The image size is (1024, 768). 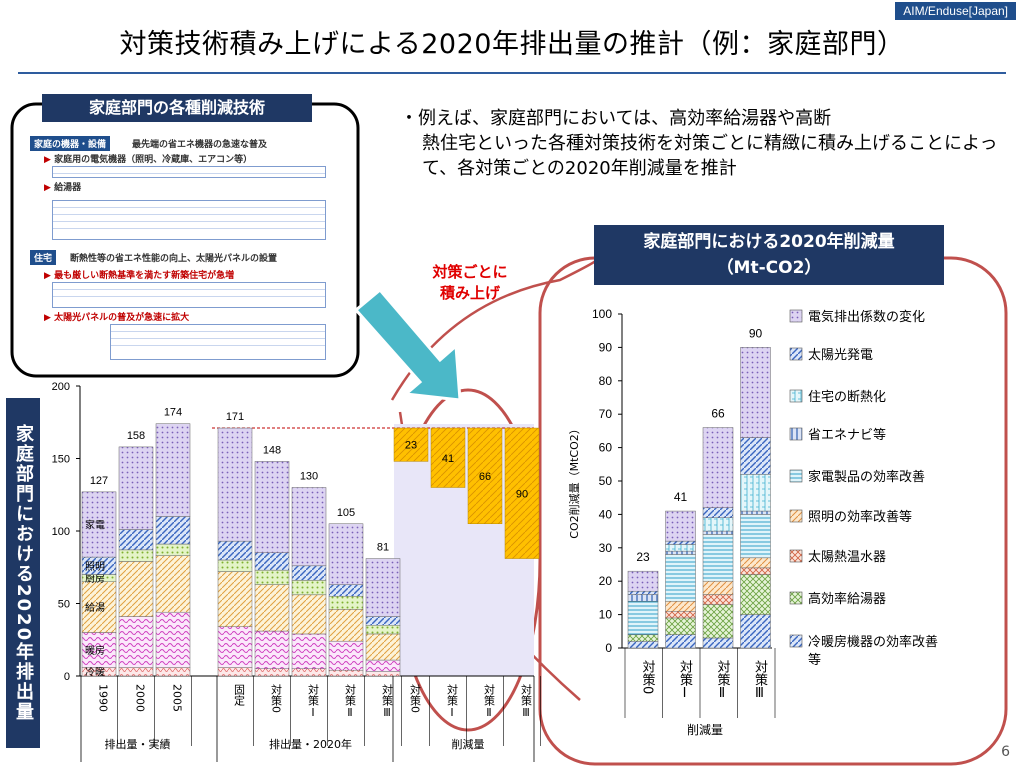 What do you see at coordinates (608, 648) in the screenshot?
I see `right-y-tick-label: 0` at bounding box center [608, 648].